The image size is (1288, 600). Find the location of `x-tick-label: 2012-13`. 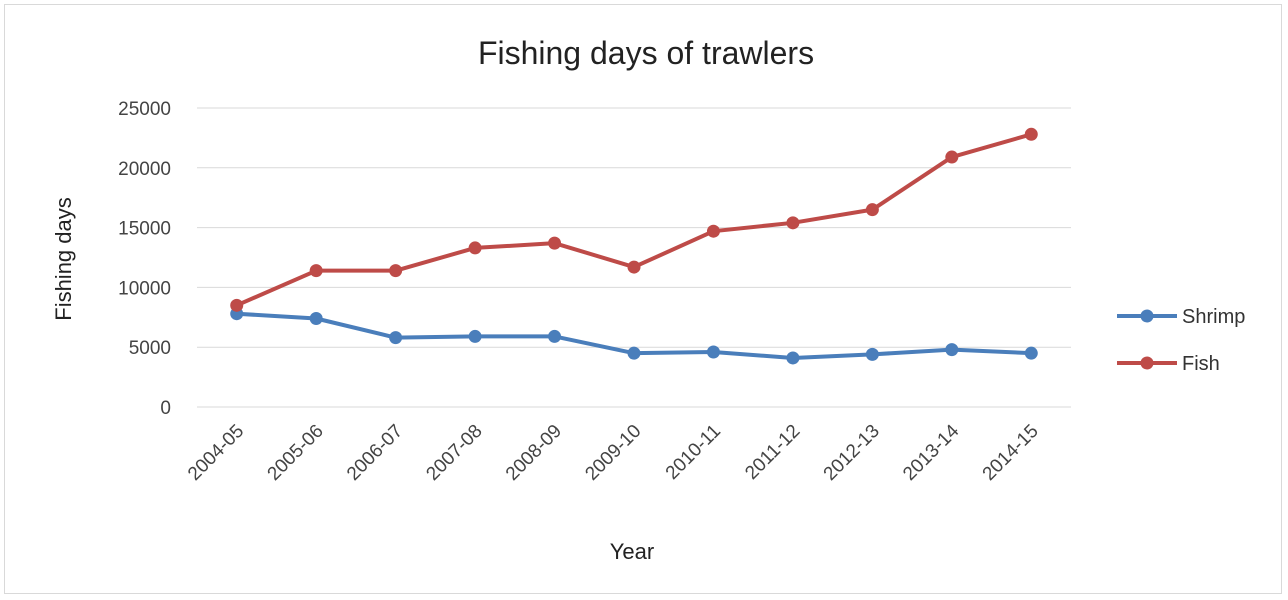

x-tick-label: 2012-13 is located at coordinates (852, 453).